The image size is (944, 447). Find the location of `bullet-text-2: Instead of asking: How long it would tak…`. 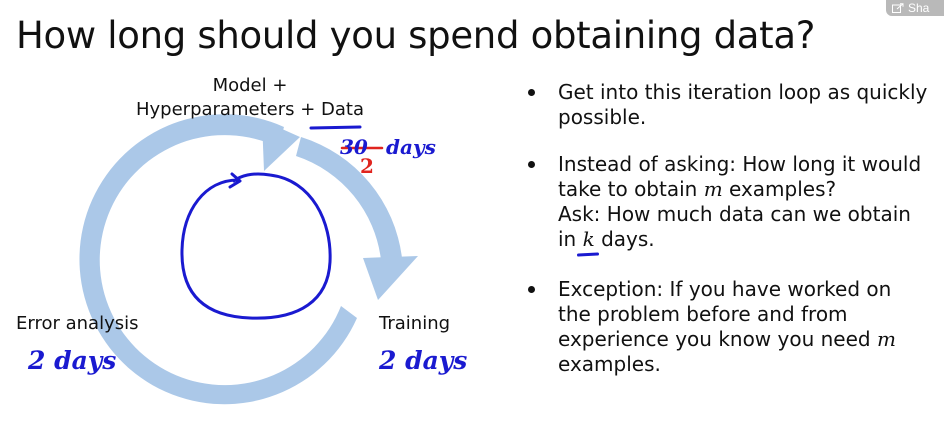

bullet-text-2: Instead of asking: How long it would tak… is located at coordinates (740, 176).